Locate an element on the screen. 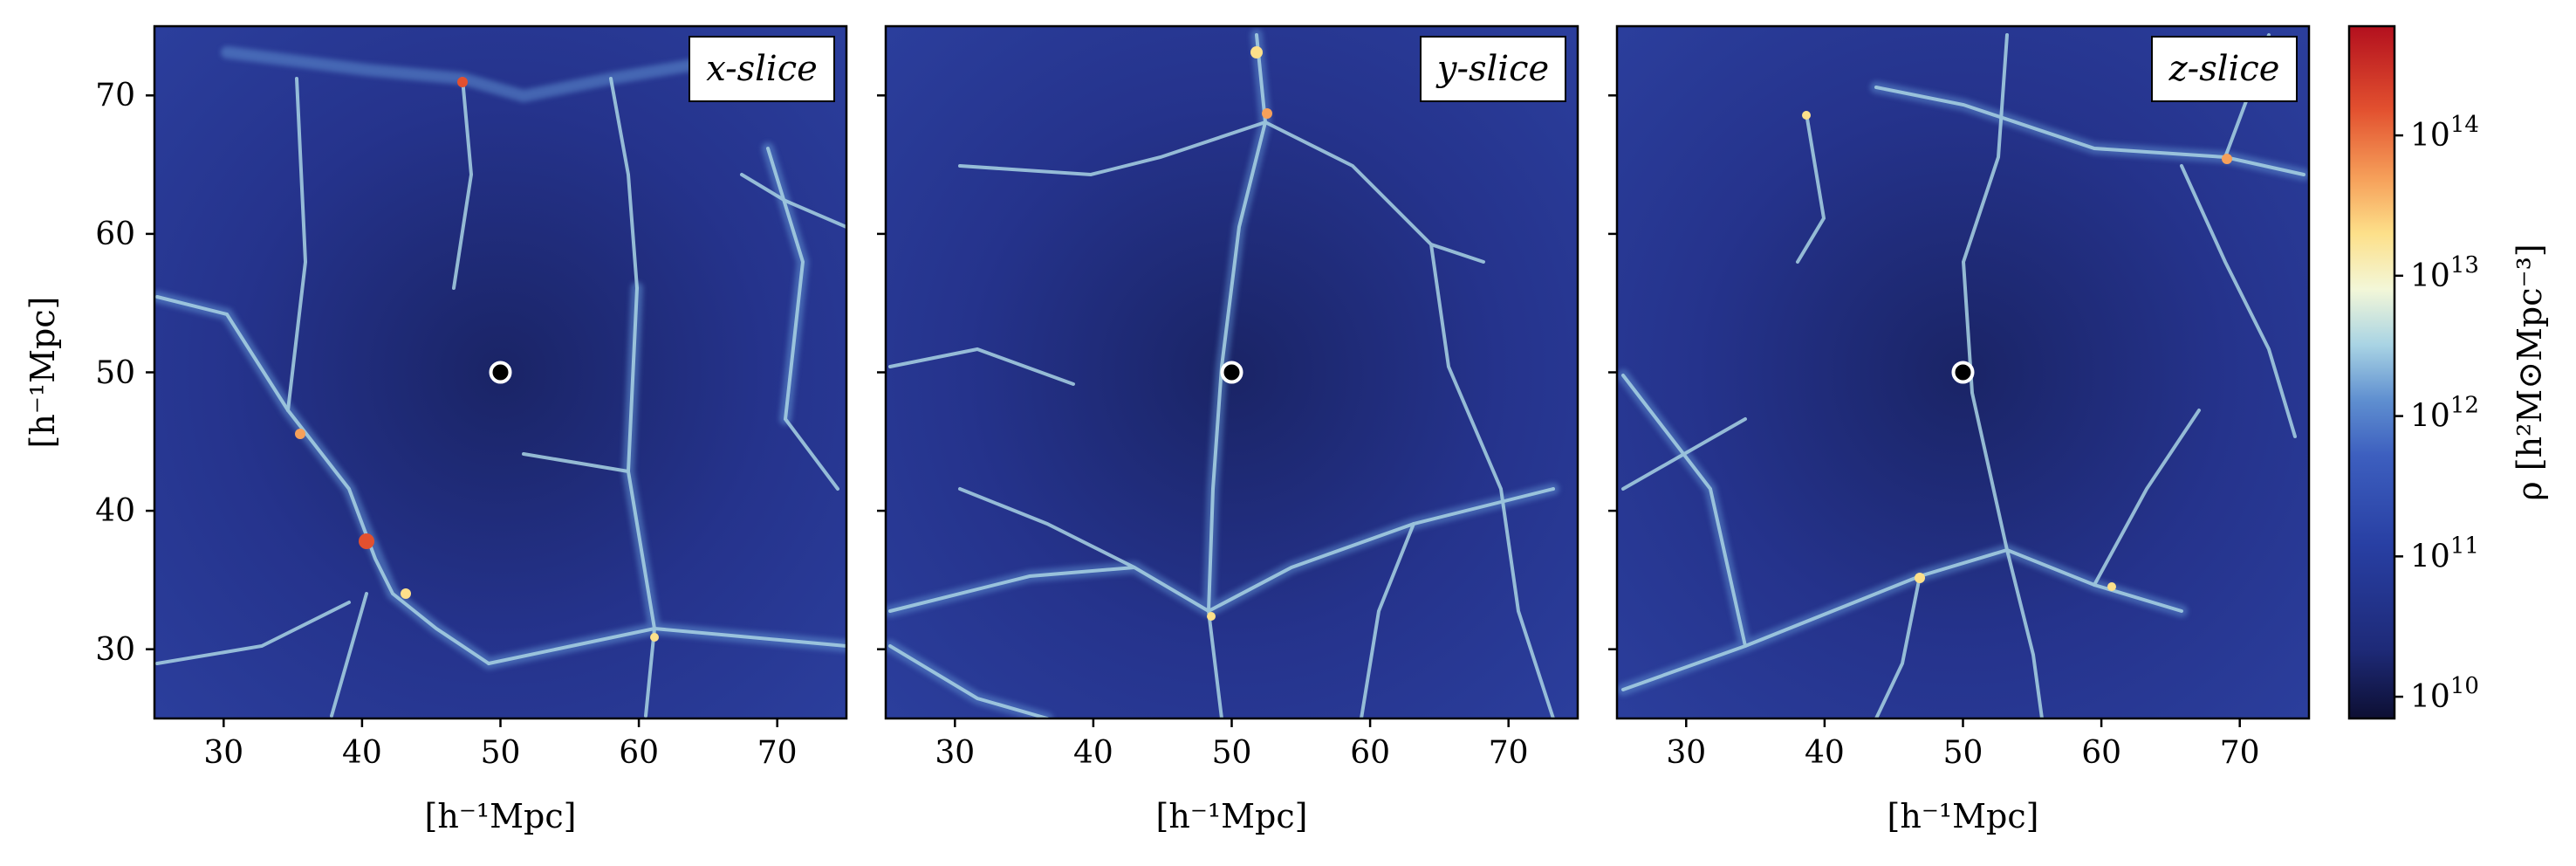 This screenshot has height=866, width=2576. colorbar-tick-label: 1014 is located at coordinates (2444, 133).